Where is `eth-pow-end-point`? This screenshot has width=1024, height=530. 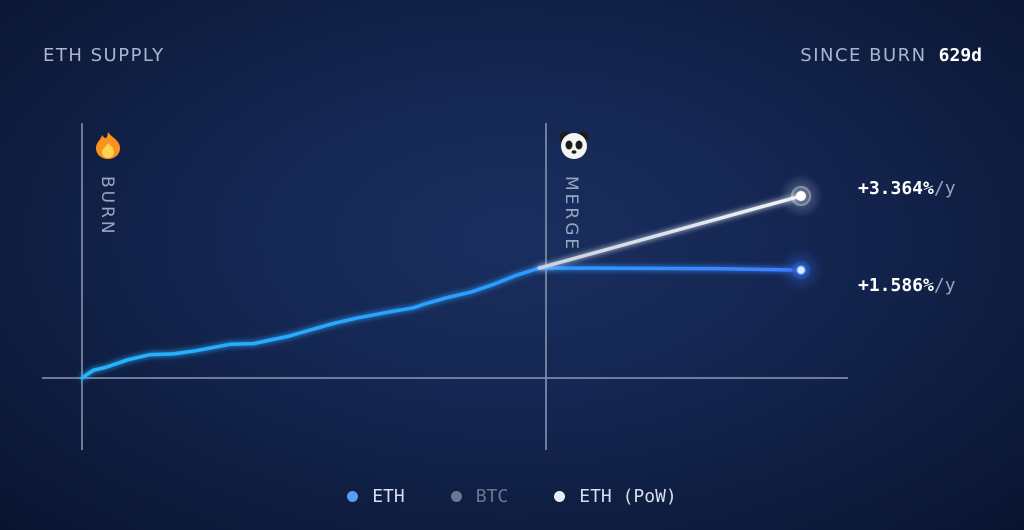
eth-pow-end-point is located at coordinates (801, 196).